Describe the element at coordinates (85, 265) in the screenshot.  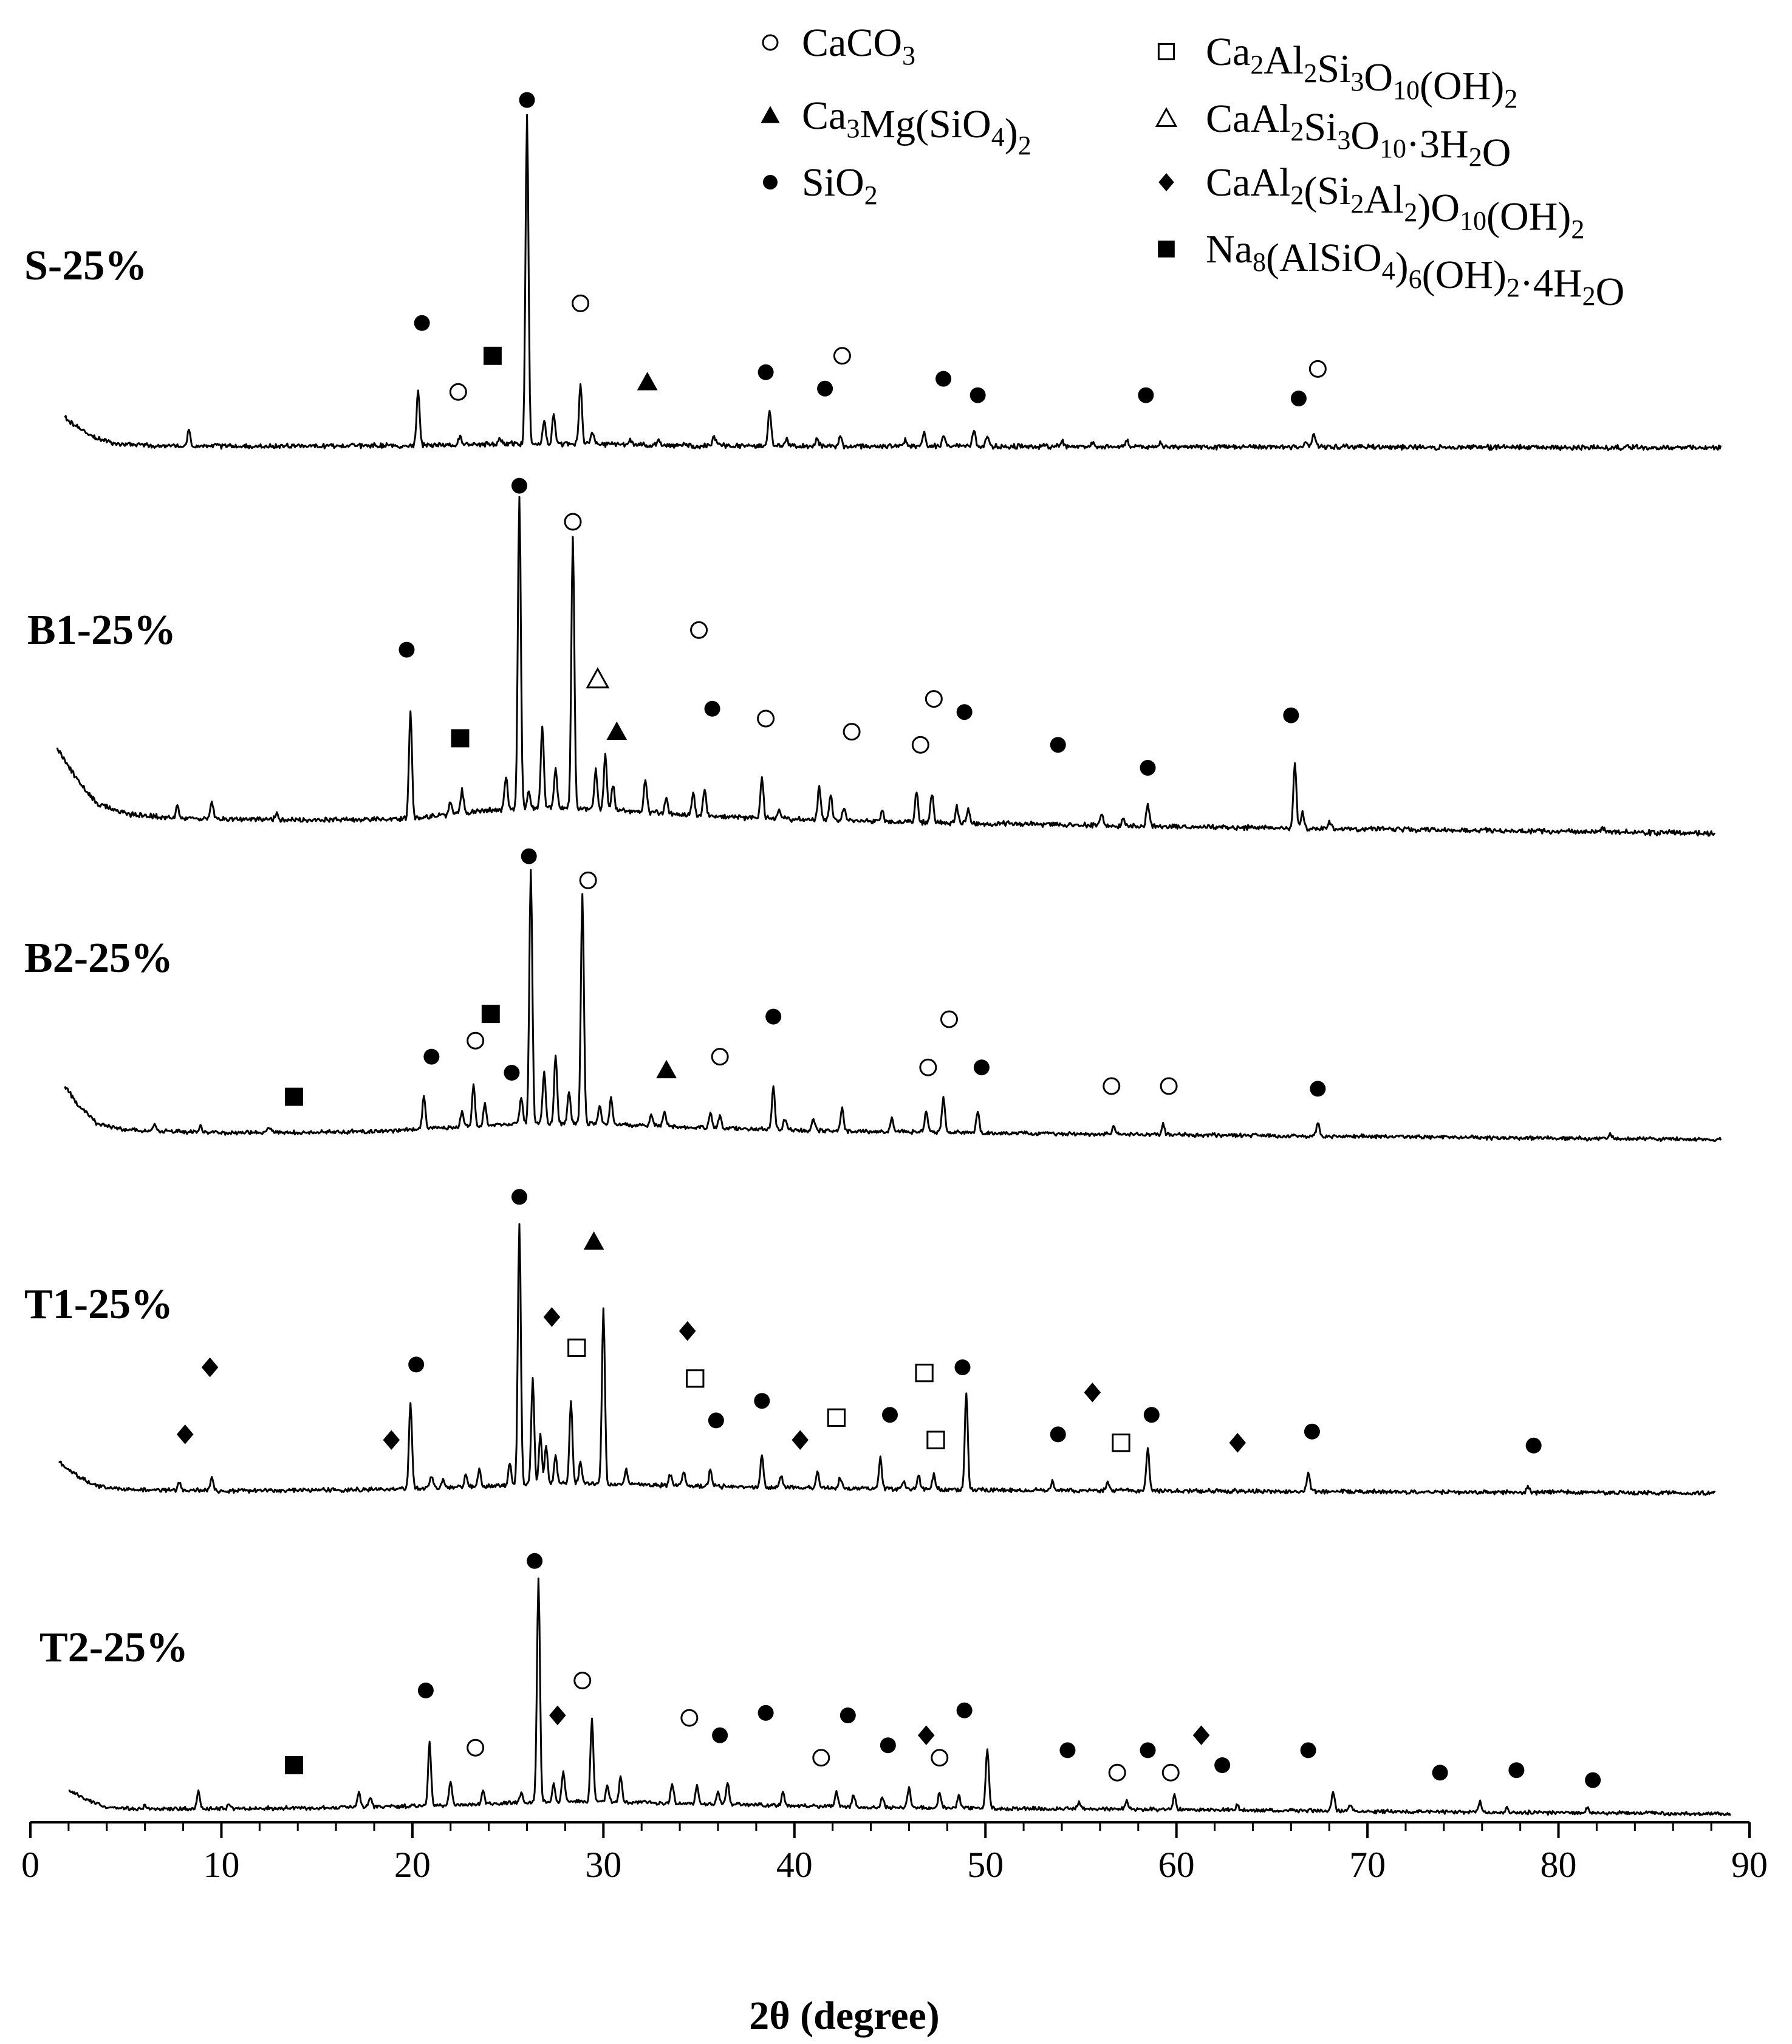
I see `sample-label: S-25%` at that location.